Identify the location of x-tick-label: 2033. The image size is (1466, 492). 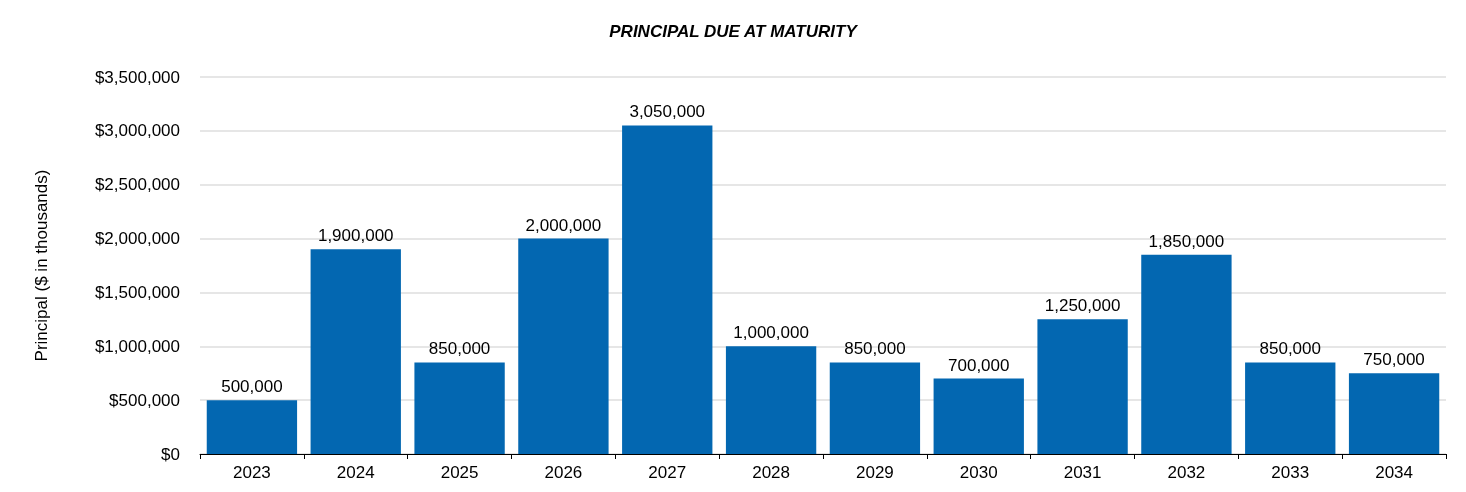
(1290, 472).